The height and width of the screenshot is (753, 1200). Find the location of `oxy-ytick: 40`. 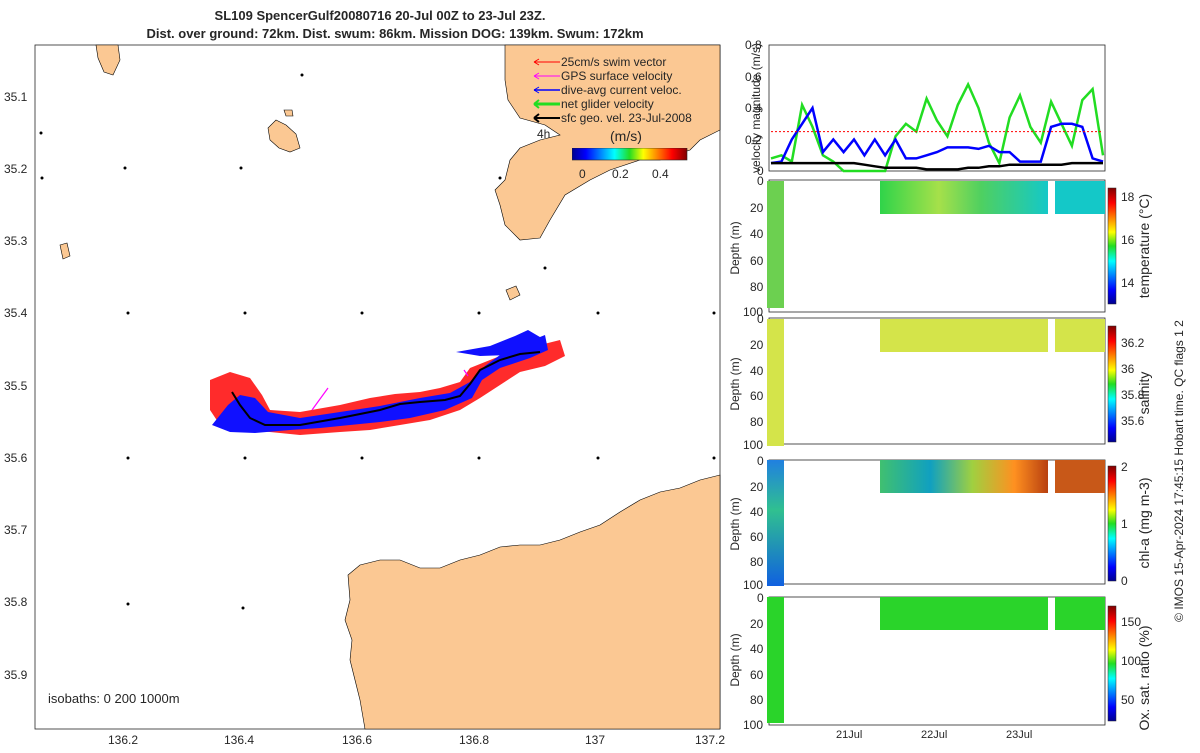

oxy-ytick: 40 is located at coordinates (757, 649).